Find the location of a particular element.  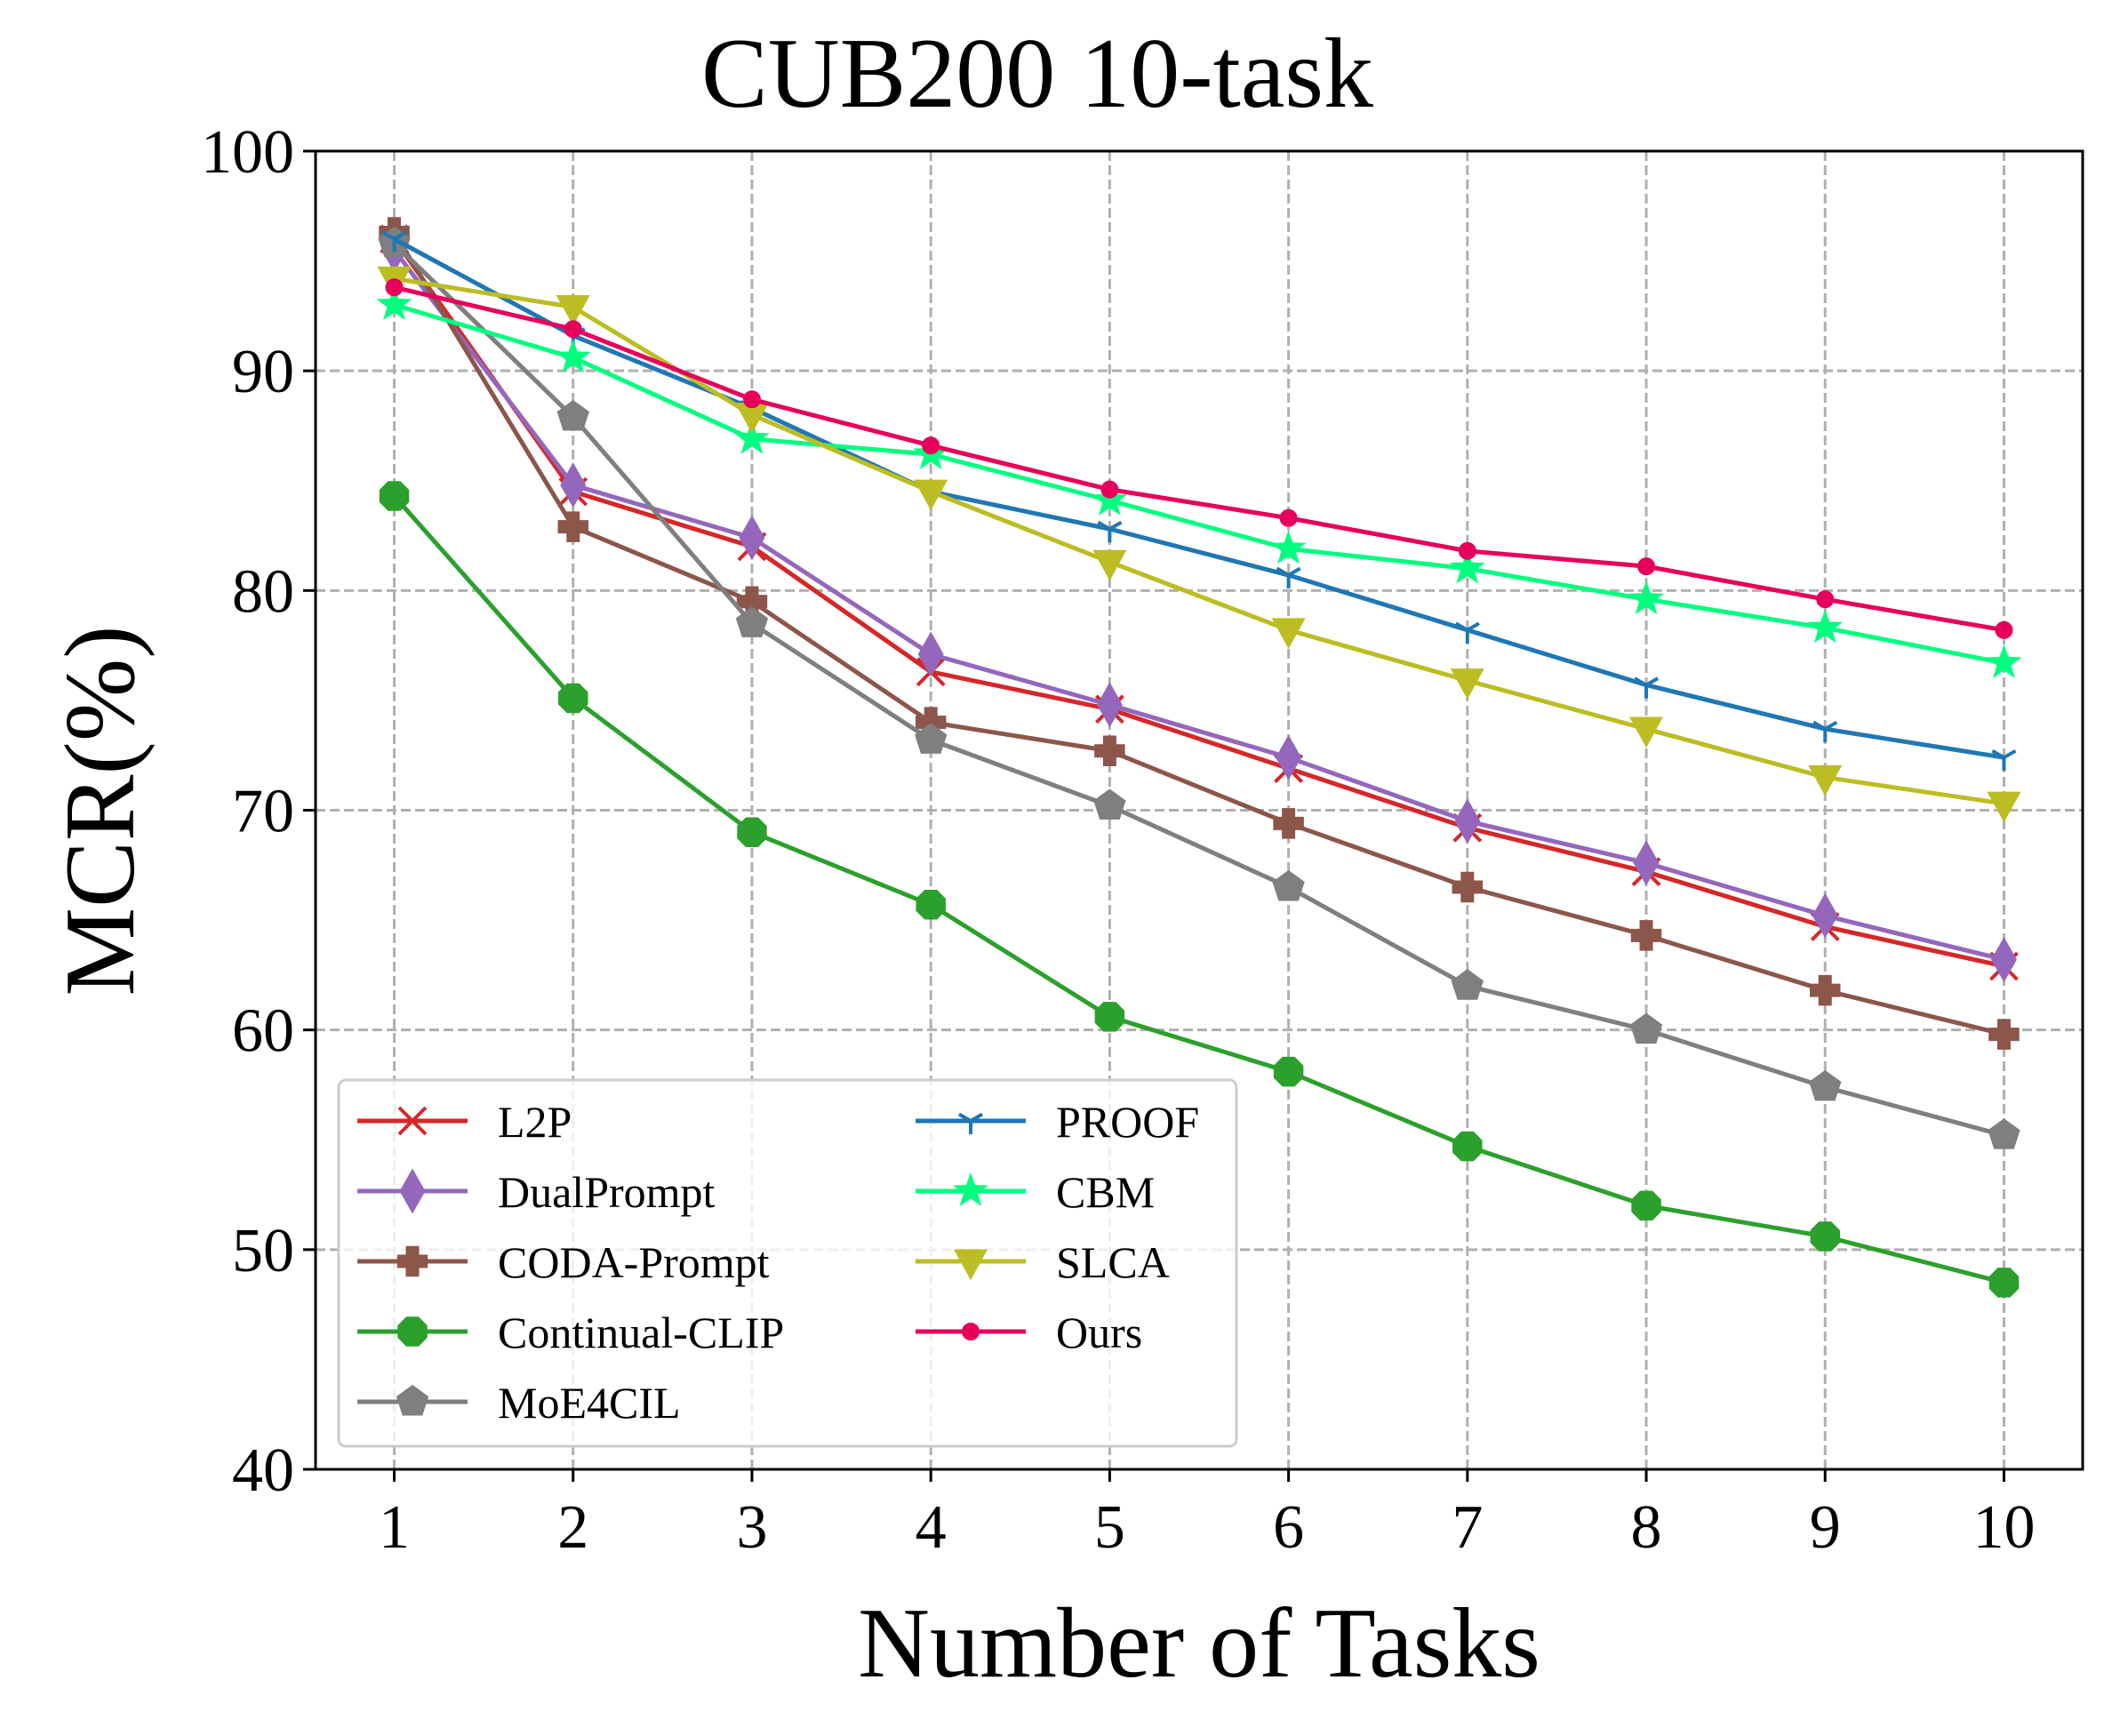

x-tick-label: 6 is located at coordinates (1288, 1527).